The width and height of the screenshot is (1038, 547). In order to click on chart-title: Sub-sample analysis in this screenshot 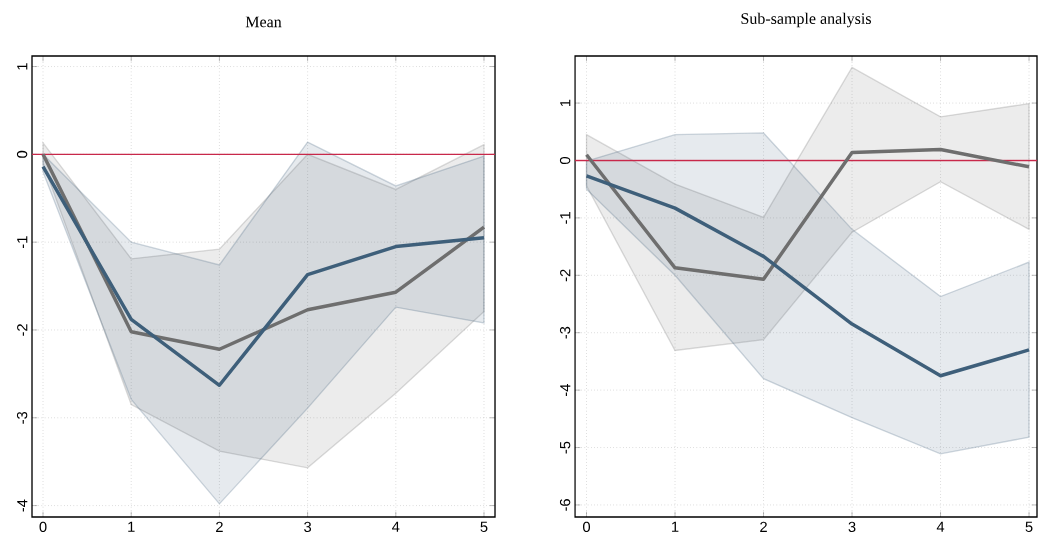, I will do `click(806, 20)`.